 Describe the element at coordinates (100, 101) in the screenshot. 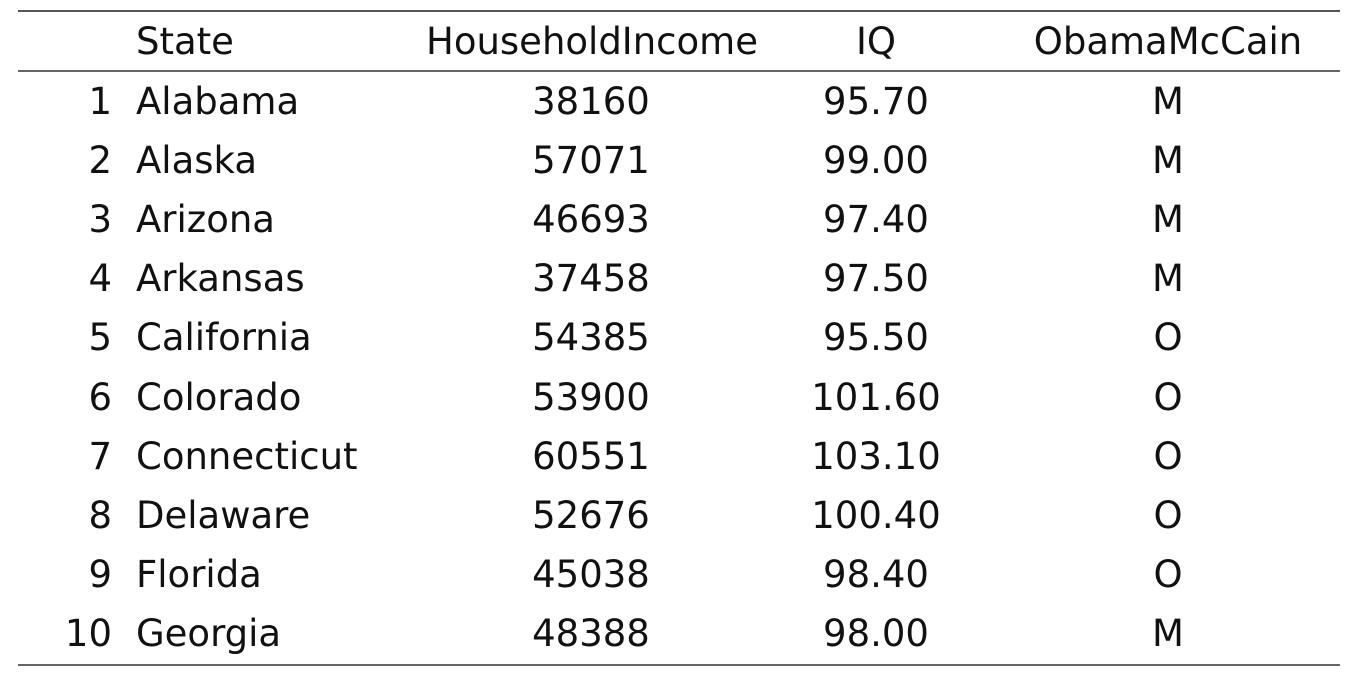

I see `row-index-cell: 1` at that location.